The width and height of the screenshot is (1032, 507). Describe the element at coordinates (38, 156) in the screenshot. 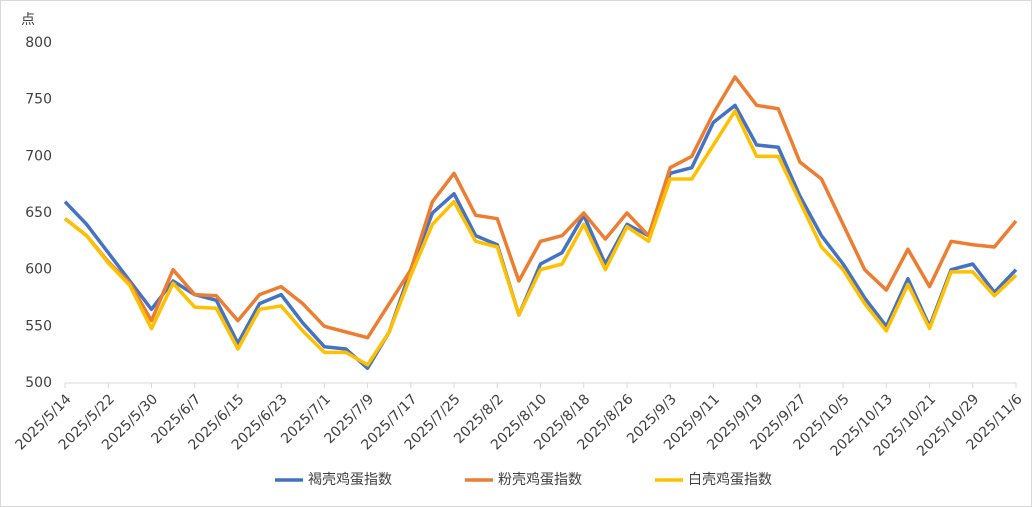

I see `y-tick-label: 700` at that location.